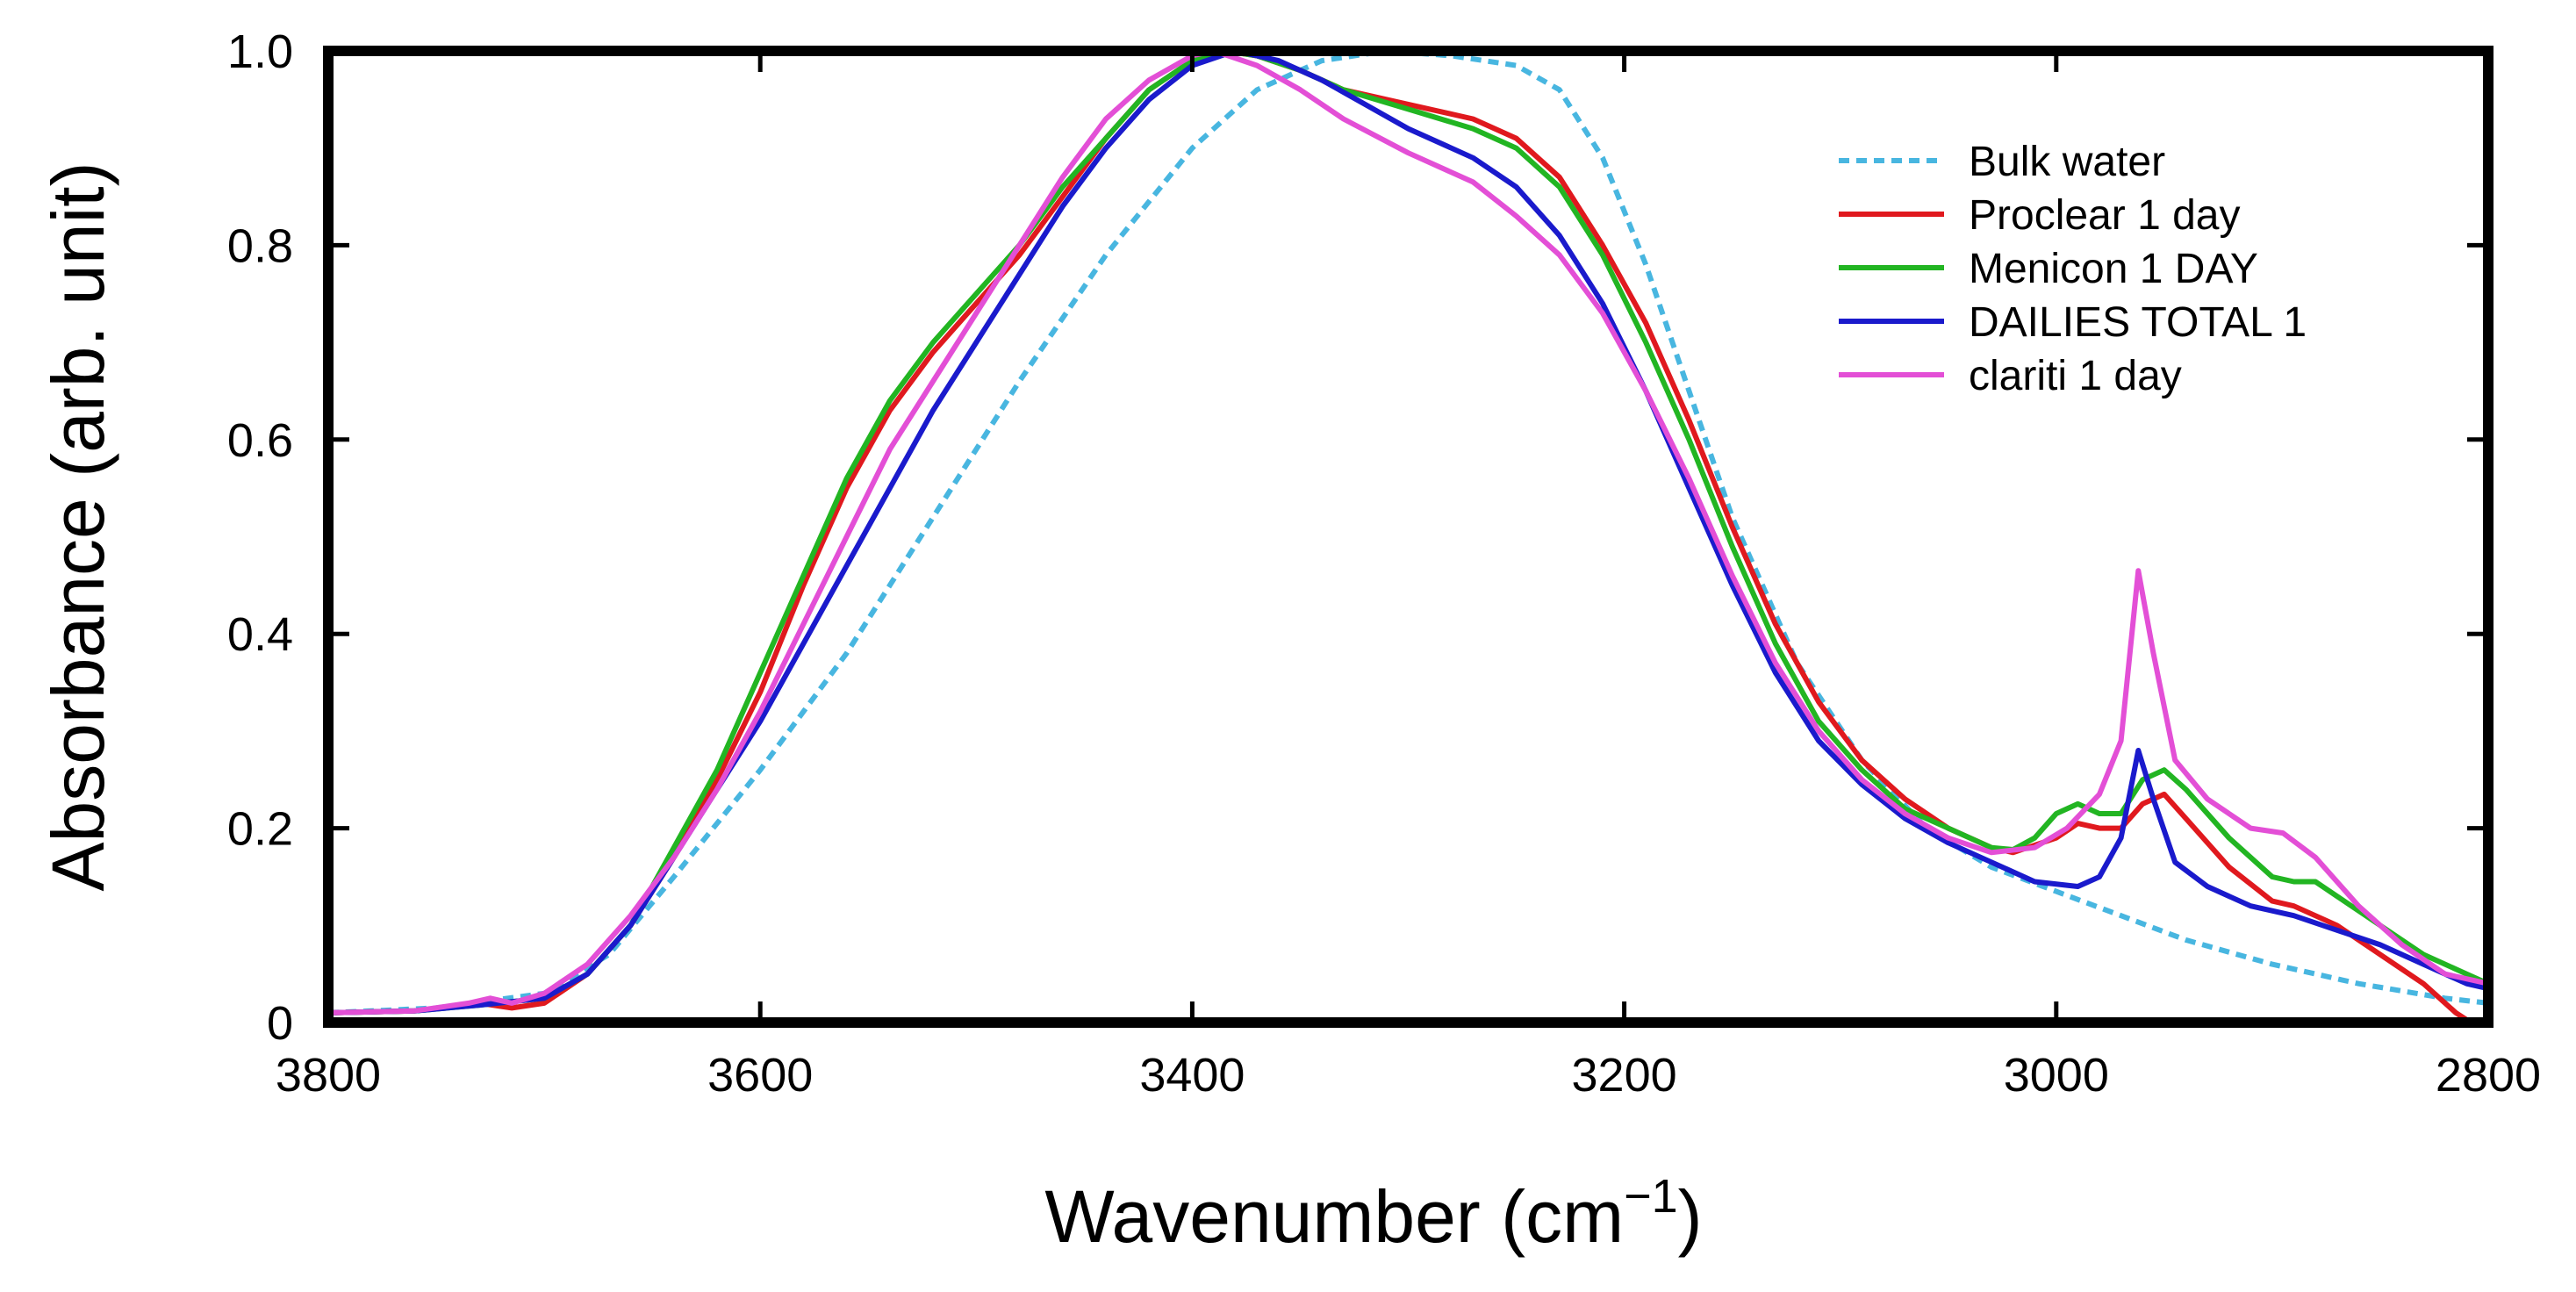 This screenshot has height=1292, width=2576. I want to click on x-tick-label: 3600, so click(760, 1075).